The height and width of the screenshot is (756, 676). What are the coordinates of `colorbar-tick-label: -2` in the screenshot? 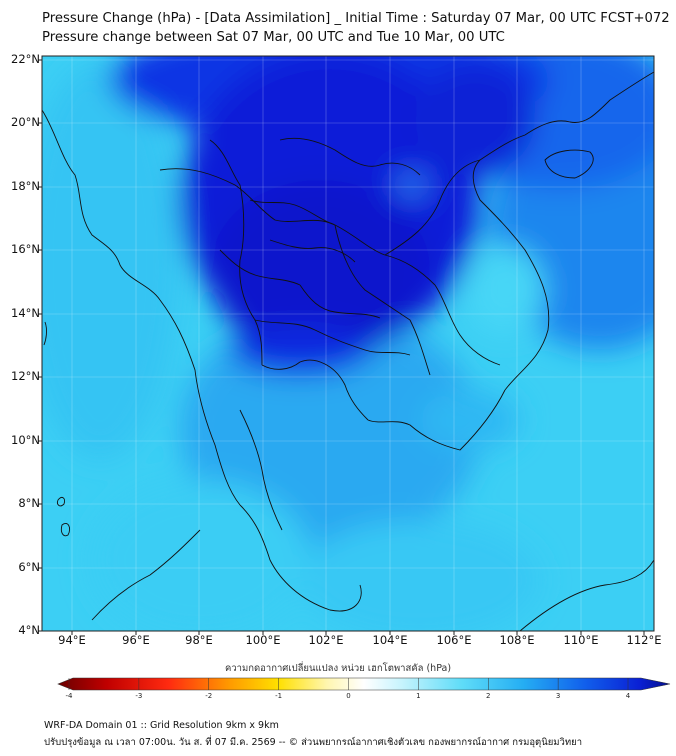 It's located at (209, 696).